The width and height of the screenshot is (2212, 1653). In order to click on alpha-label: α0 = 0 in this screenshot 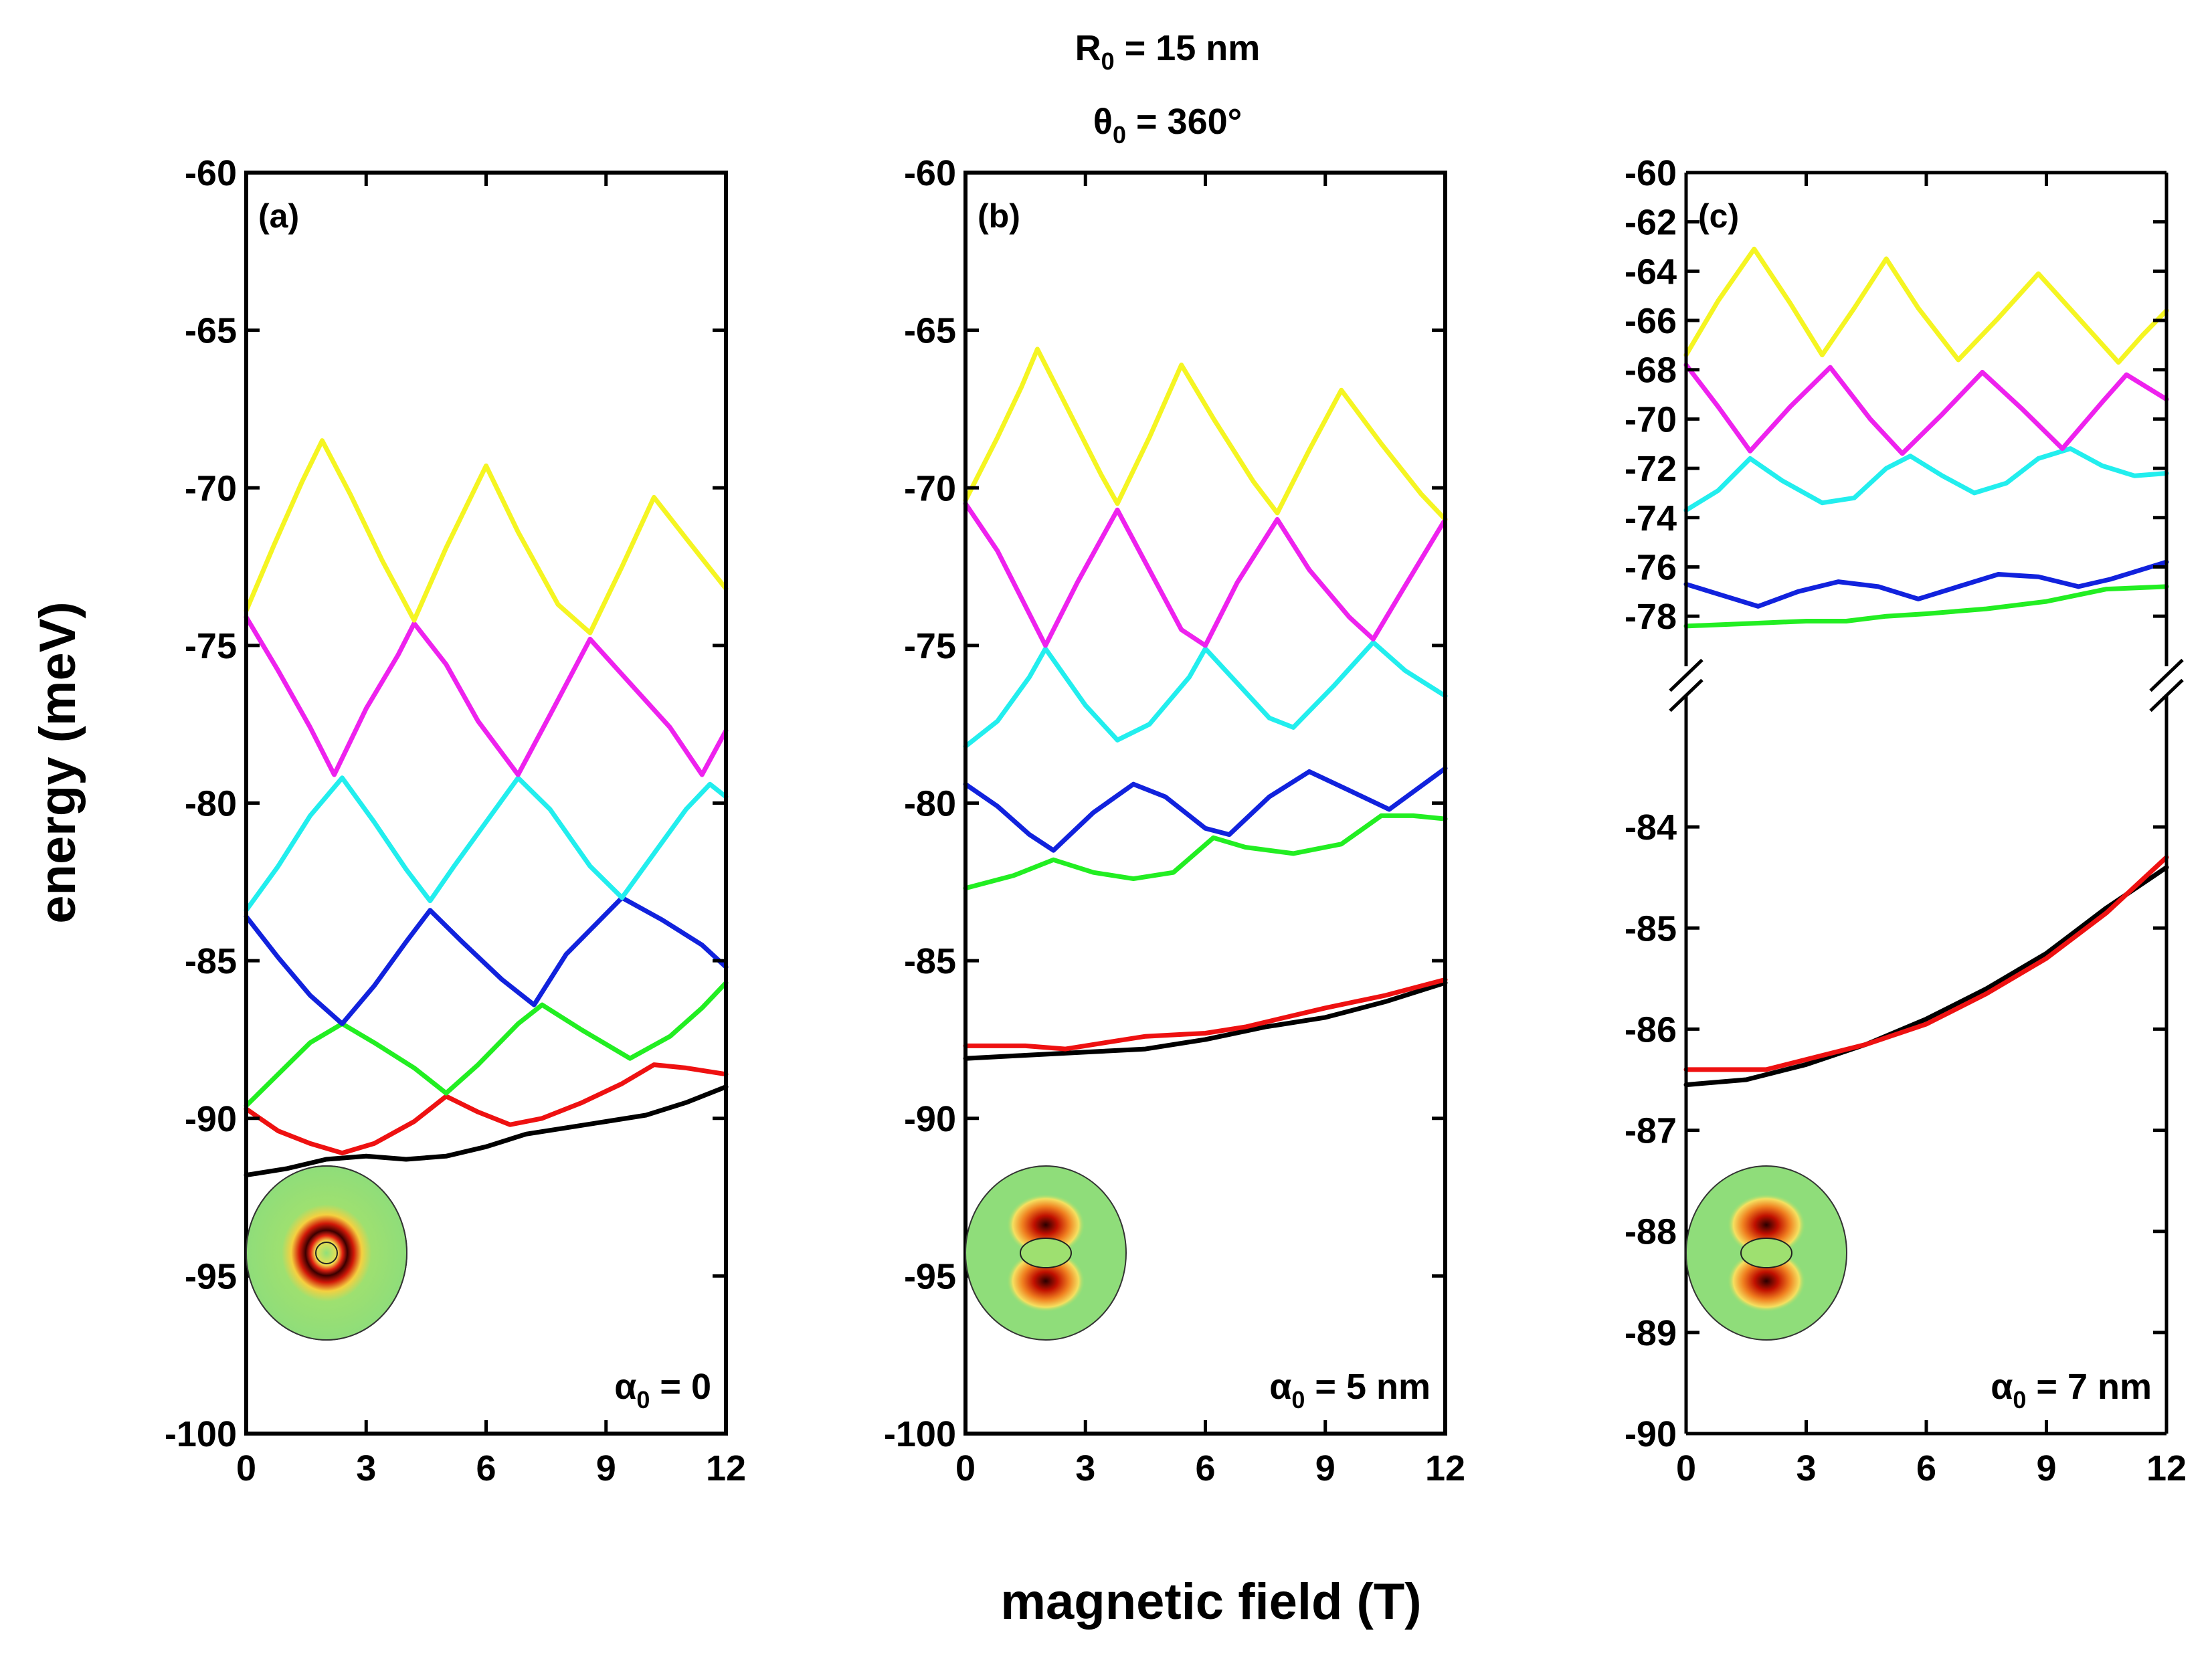, I will do `click(662, 1390)`.